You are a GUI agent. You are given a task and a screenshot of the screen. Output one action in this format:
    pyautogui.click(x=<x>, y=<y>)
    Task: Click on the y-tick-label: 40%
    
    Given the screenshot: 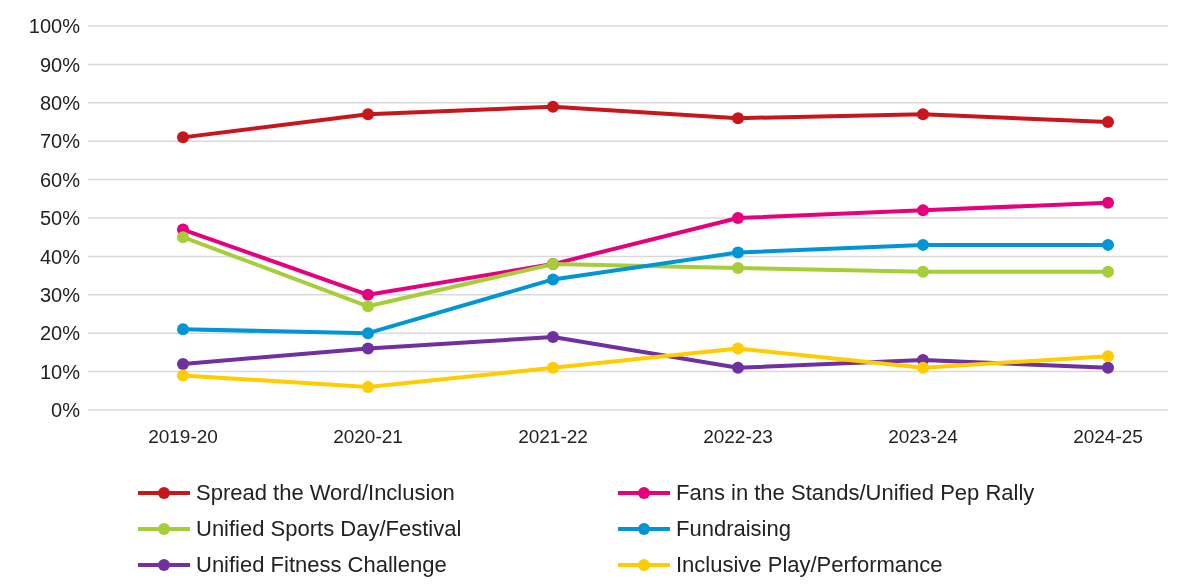 What is the action you would take?
    pyautogui.click(x=60, y=256)
    